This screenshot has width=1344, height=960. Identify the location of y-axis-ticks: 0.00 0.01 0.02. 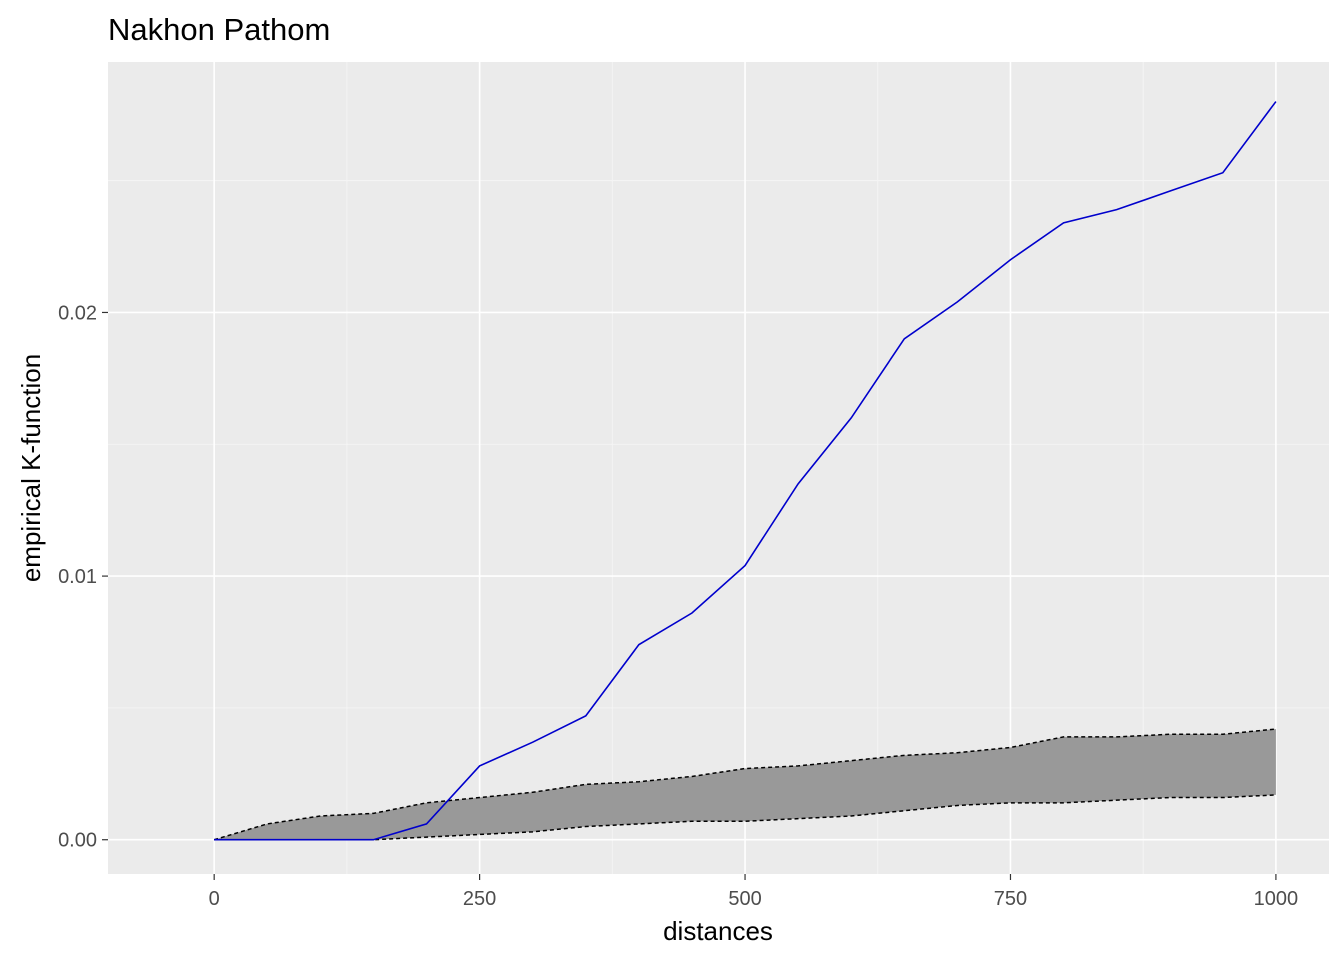
(83, 577).